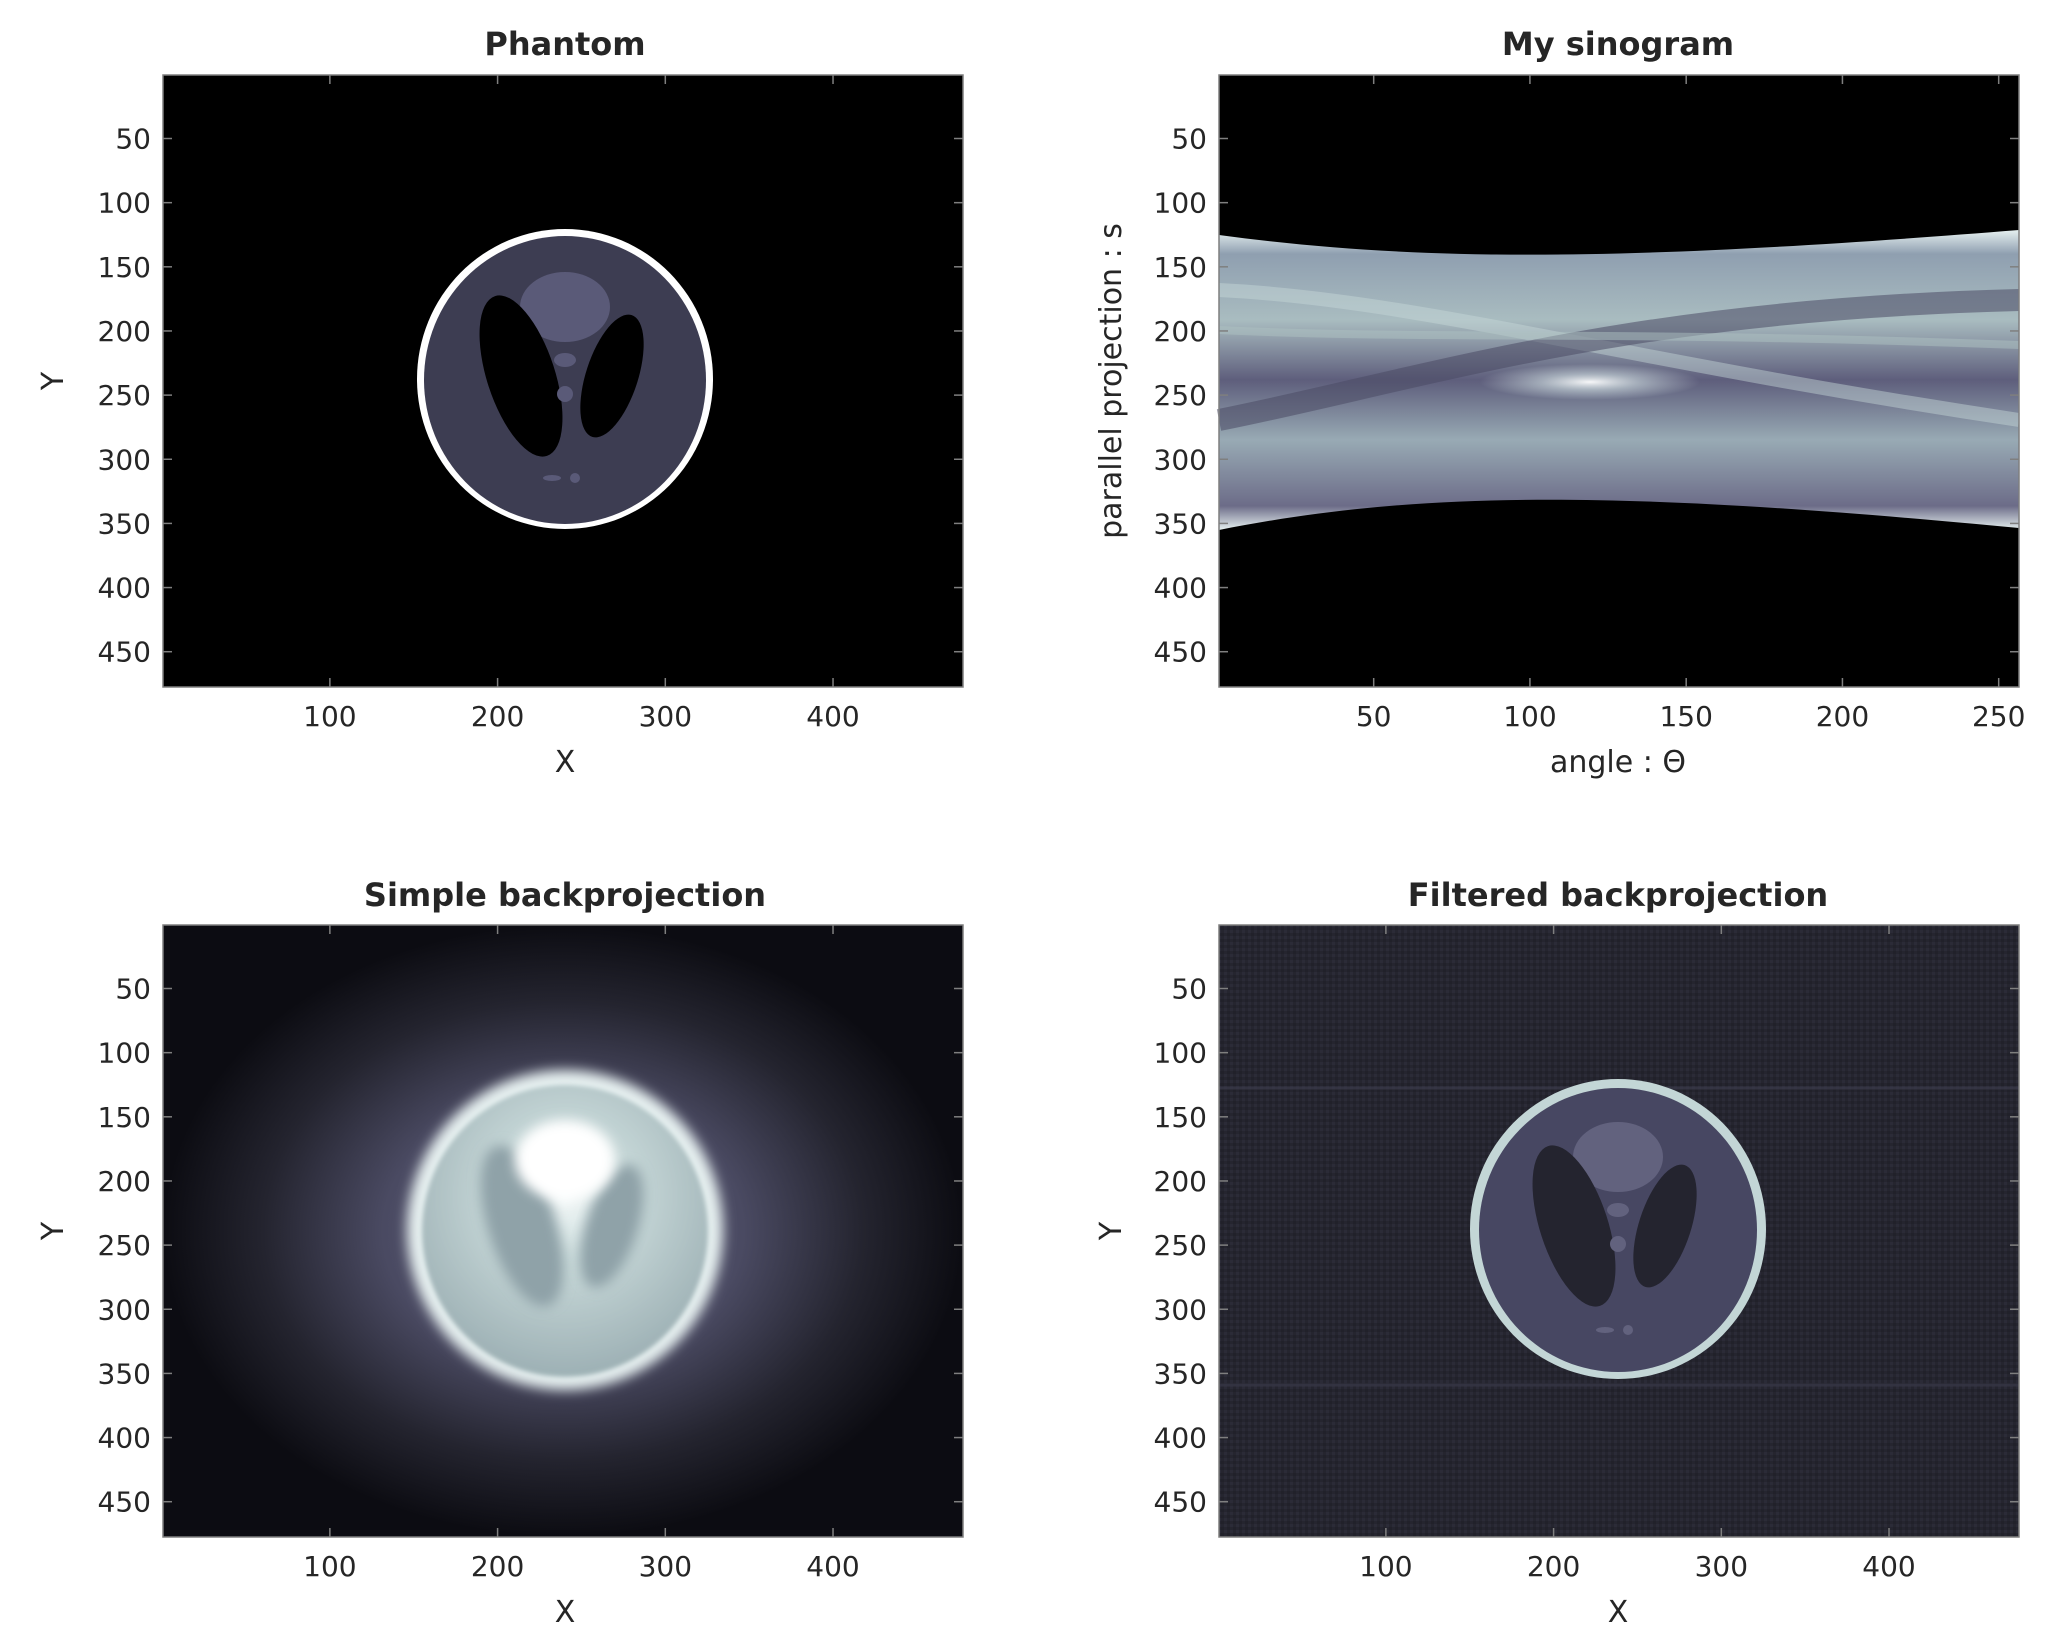 This screenshot has width=2064, height=1636. Describe the element at coordinates (124, 1438) in the screenshot. I see `sbp-ytick-label: 400` at that location.